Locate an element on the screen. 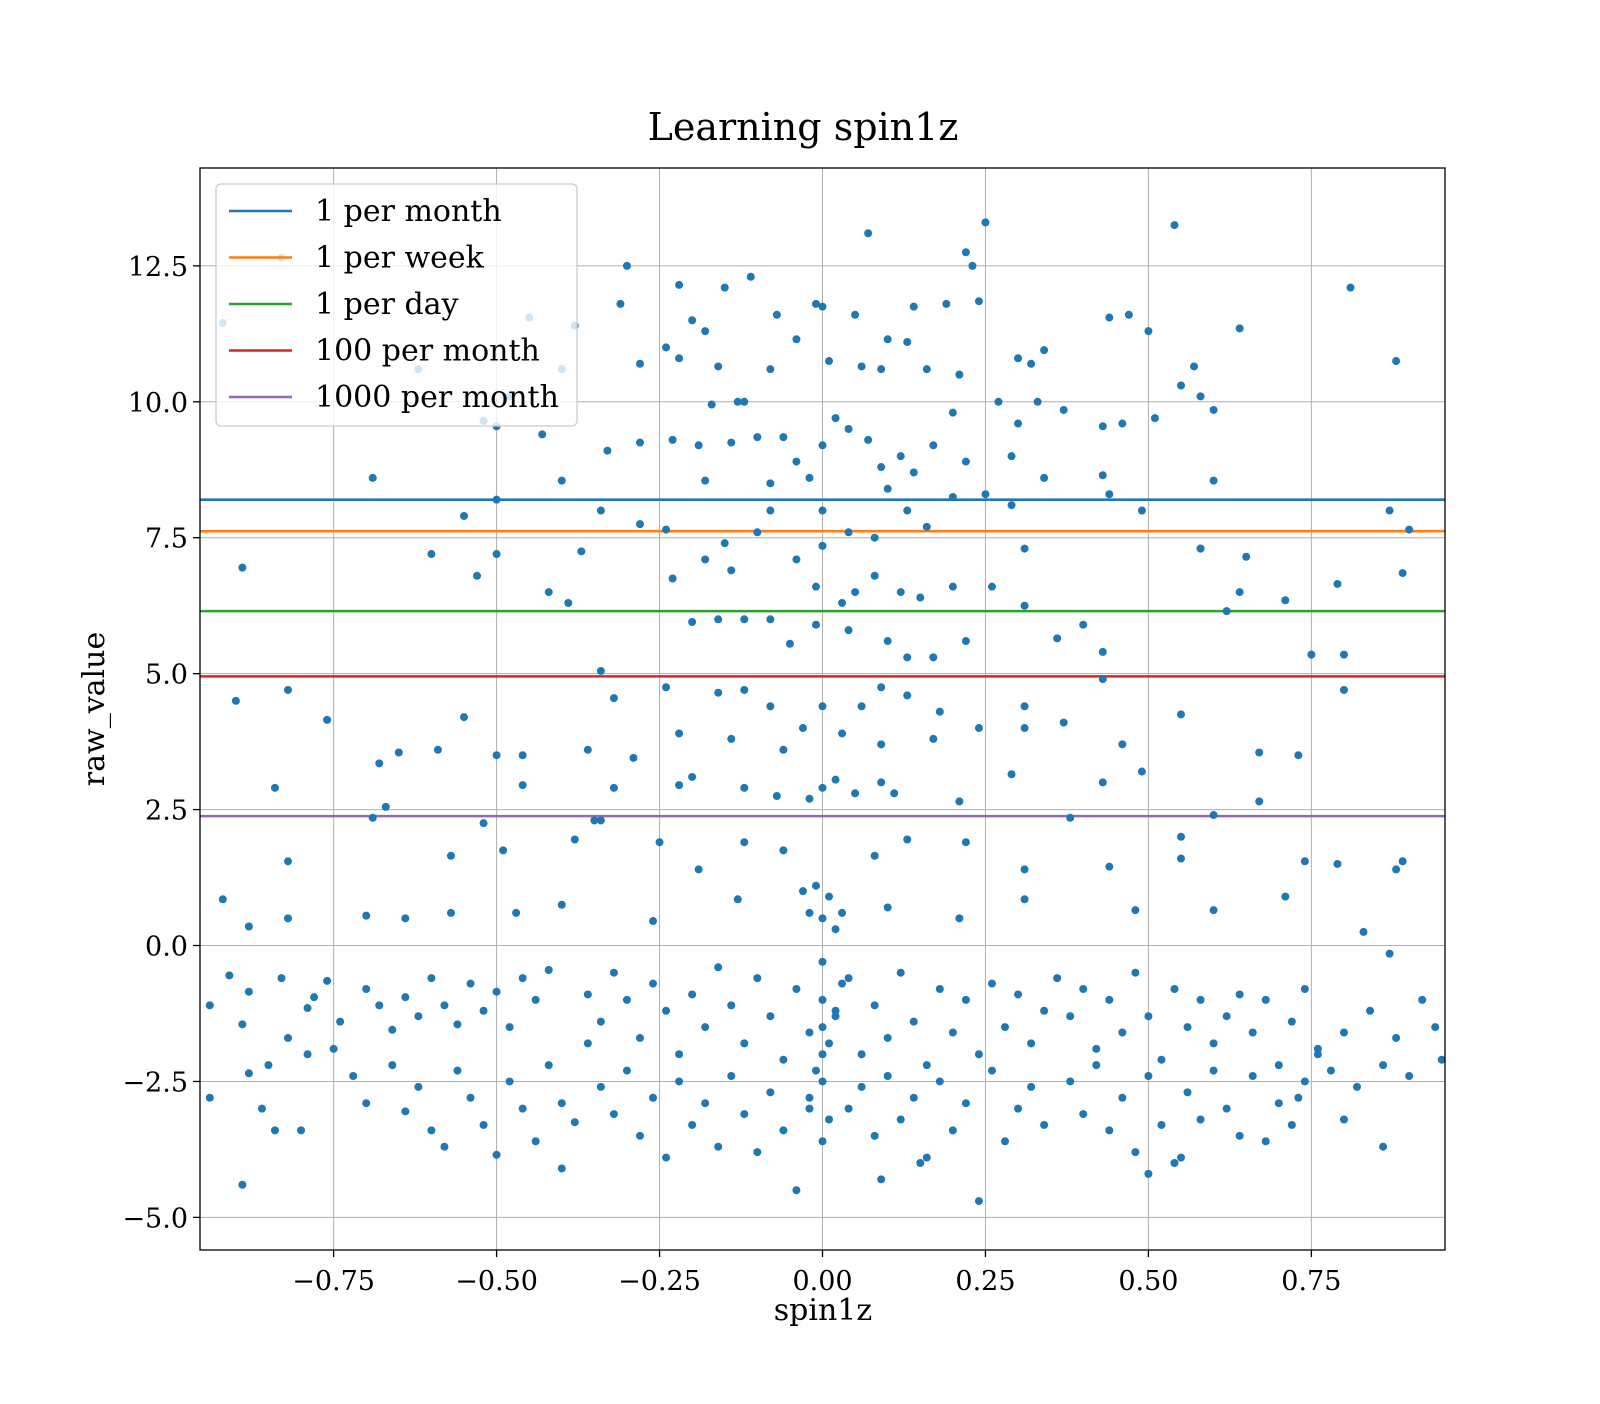 The height and width of the screenshot is (1404, 1600). y-tick-label: 0.0 is located at coordinates (166, 947).